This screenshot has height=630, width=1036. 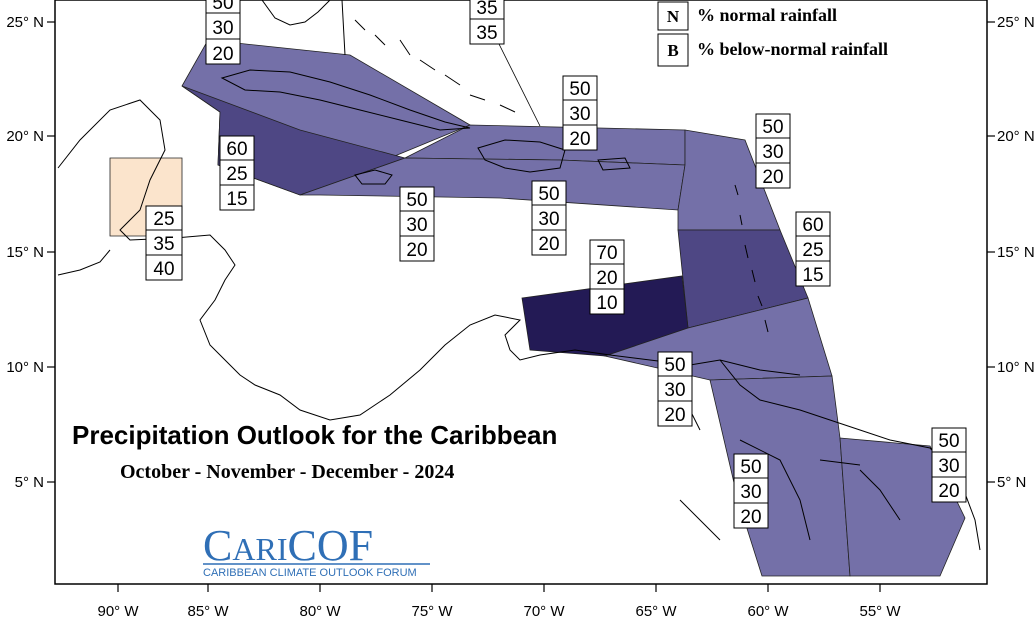 What do you see at coordinates (767, 15) in the screenshot?
I see `legend-label-normal: % normal rainfall` at bounding box center [767, 15].